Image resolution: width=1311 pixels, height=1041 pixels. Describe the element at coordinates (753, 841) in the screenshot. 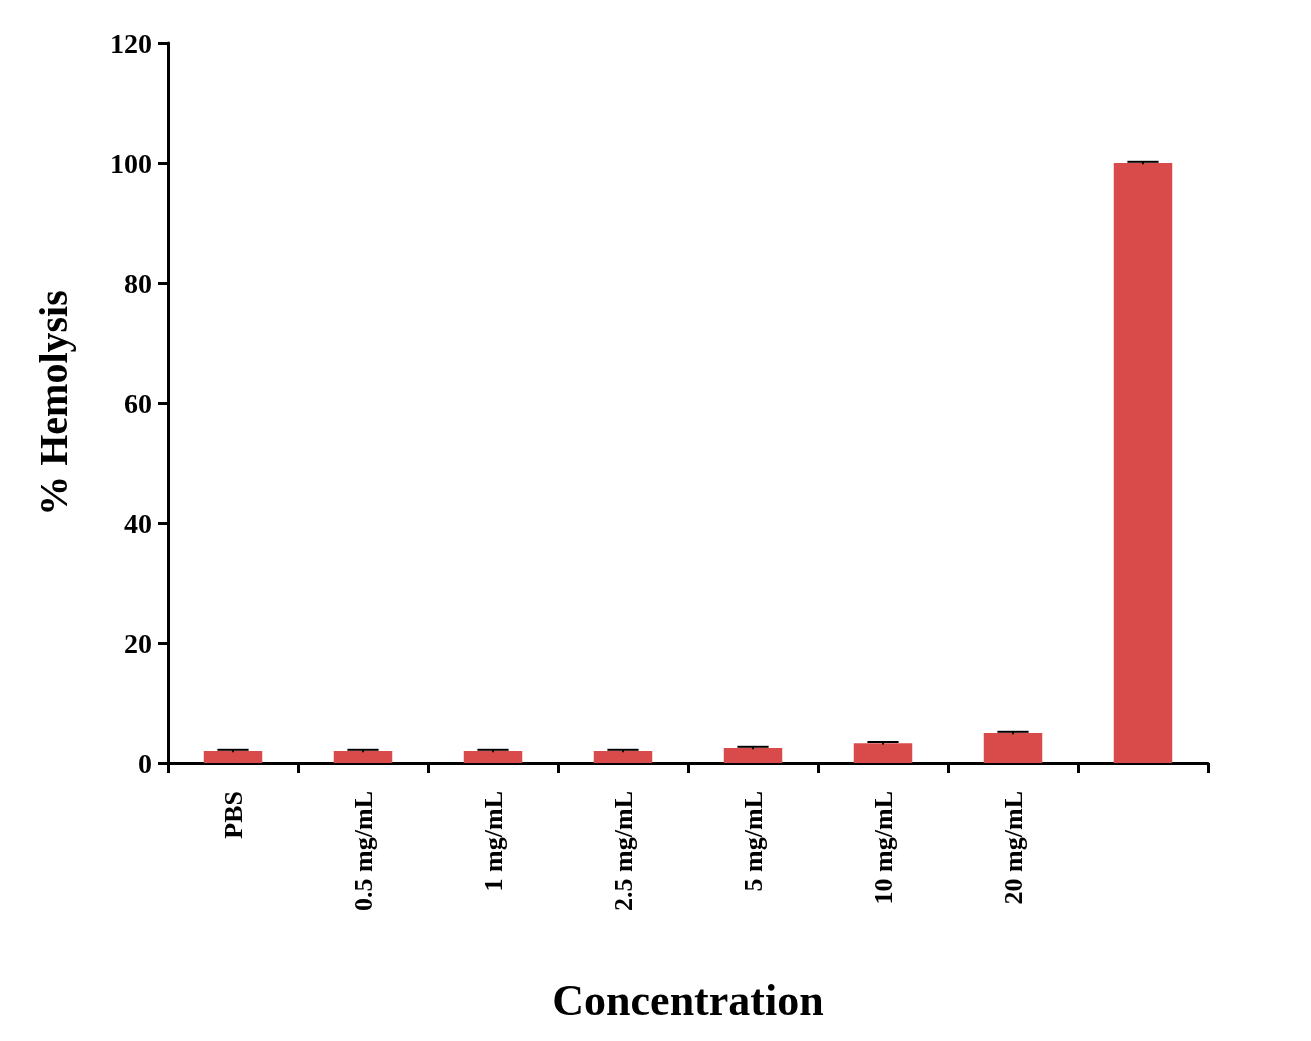

I see `x-tick-label: 5 mg/mL` at that location.